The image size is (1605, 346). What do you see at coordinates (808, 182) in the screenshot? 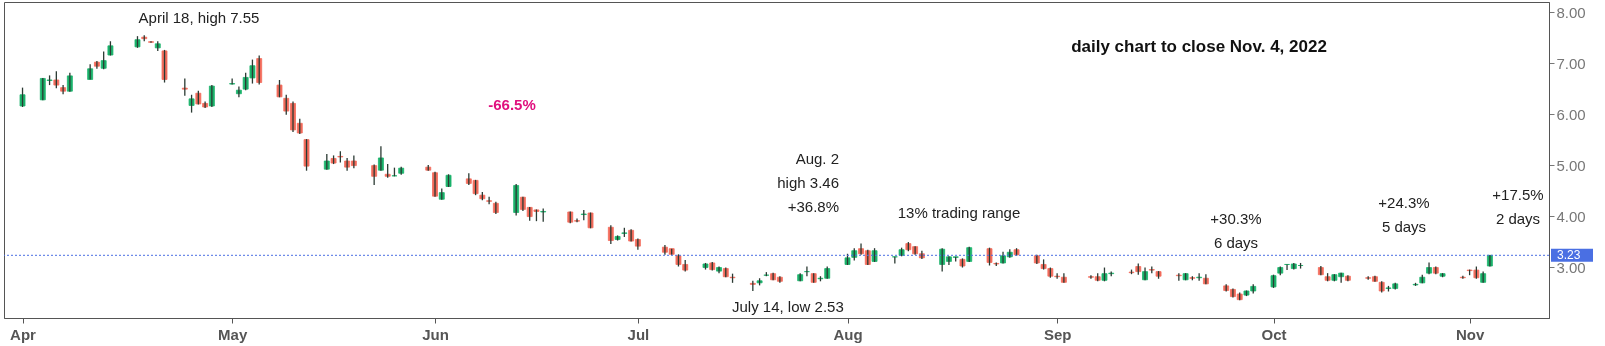
I see `annotation: Aug. 2 high 3.46 +36.8%` at bounding box center [808, 182].